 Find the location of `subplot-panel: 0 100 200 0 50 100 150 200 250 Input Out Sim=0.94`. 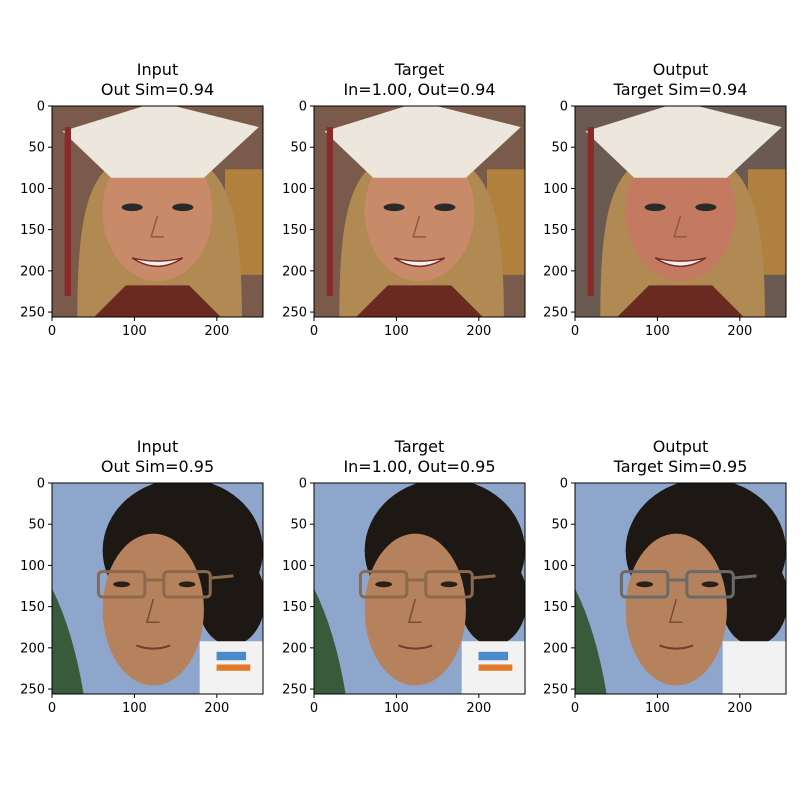

subplot-panel: 0 100 200 0 50 100 150 200 250 Input Out Sim=0.94 is located at coordinates (140, 210).